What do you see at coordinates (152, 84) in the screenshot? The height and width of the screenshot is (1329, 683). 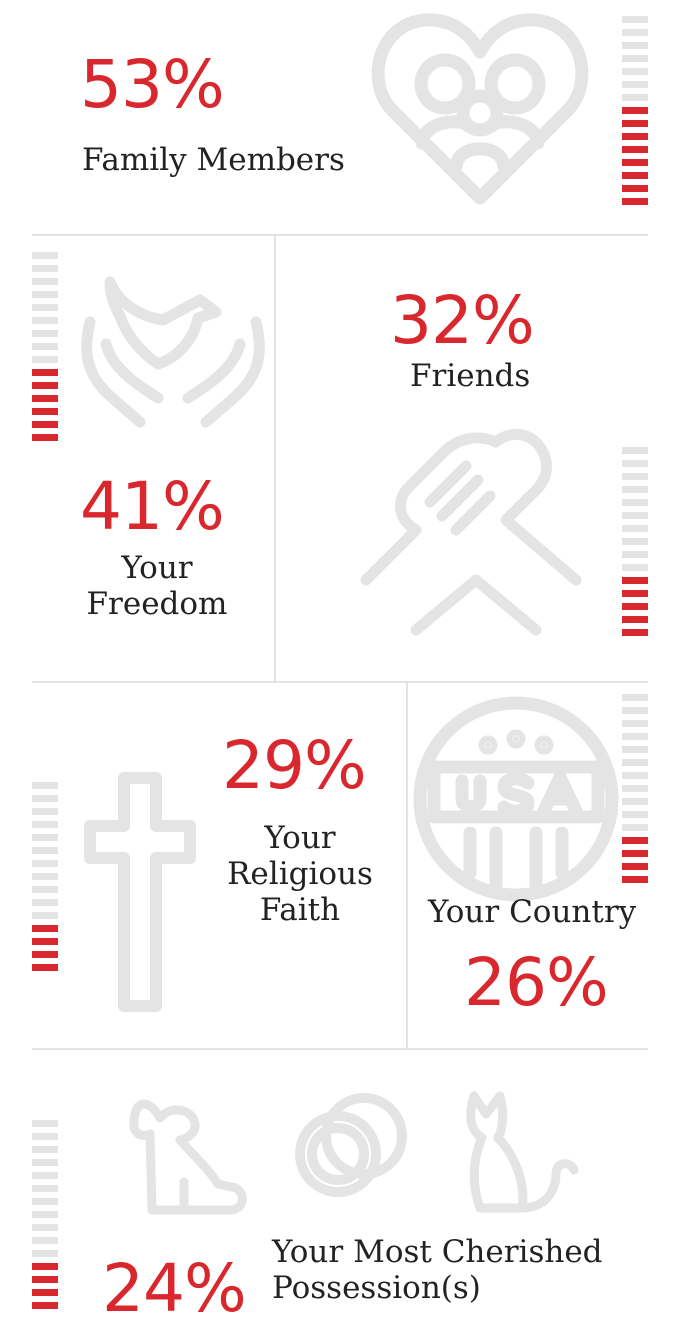 I see `value-label-family-members: 53%` at bounding box center [152, 84].